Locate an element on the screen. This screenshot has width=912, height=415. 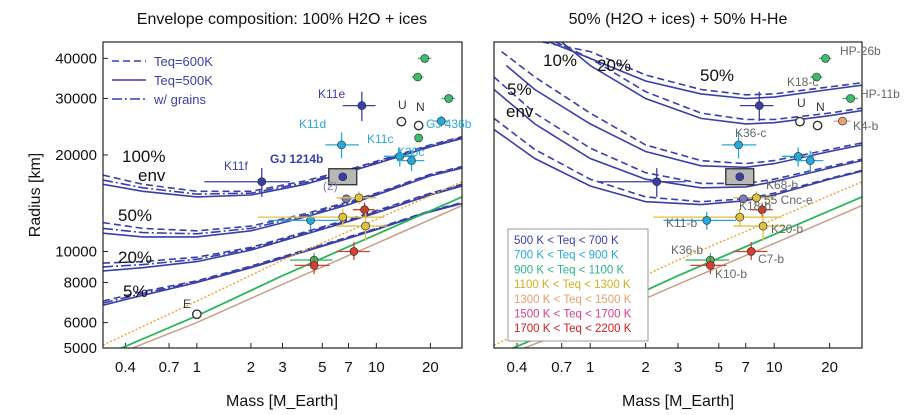
planet-label: N is located at coordinates (820, 107).